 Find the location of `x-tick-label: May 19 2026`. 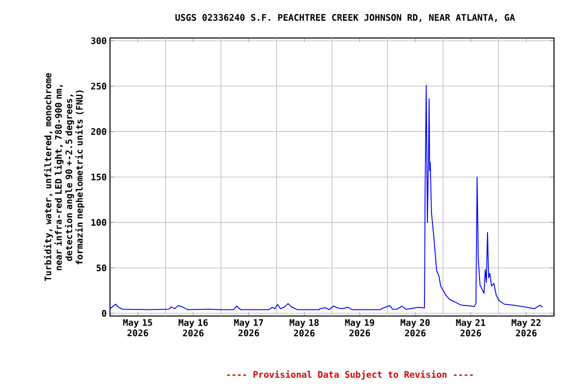

x-tick-label: May 19 2026 is located at coordinates (359, 327).